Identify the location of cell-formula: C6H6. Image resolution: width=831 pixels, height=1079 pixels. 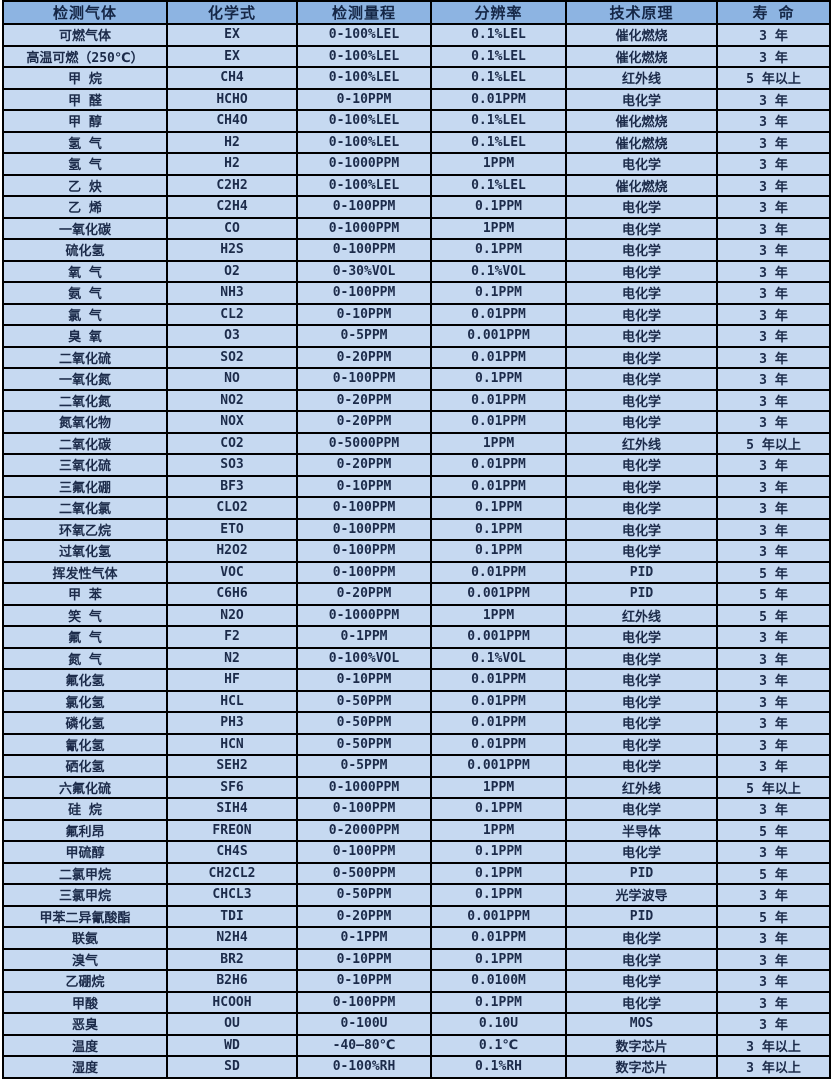
(232, 594).